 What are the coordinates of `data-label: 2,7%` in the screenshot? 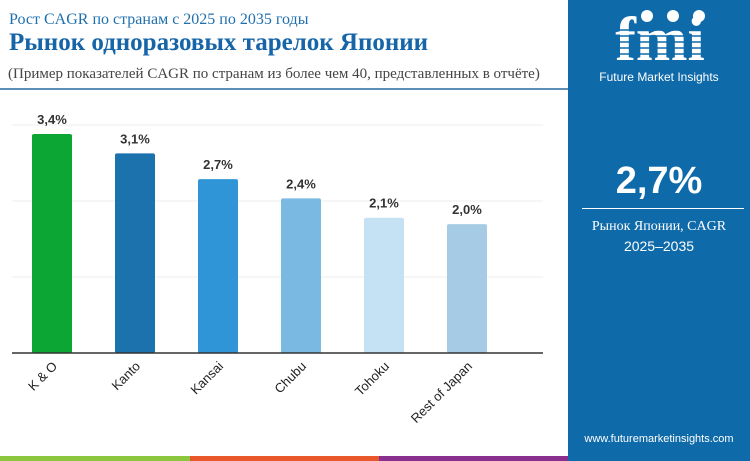 It's located at (218, 164).